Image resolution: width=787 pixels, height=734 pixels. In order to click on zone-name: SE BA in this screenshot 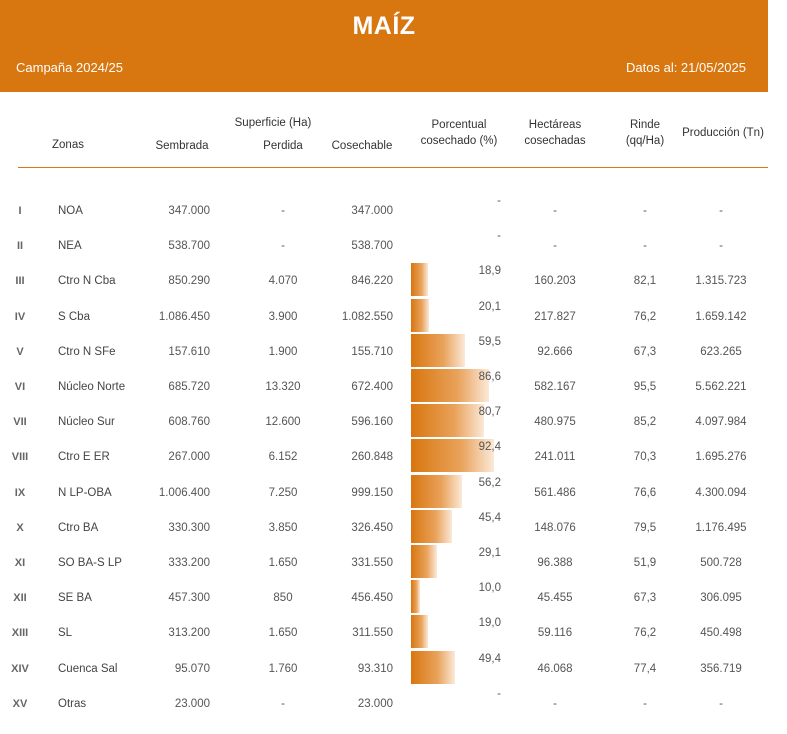, I will do `click(75, 598)`.